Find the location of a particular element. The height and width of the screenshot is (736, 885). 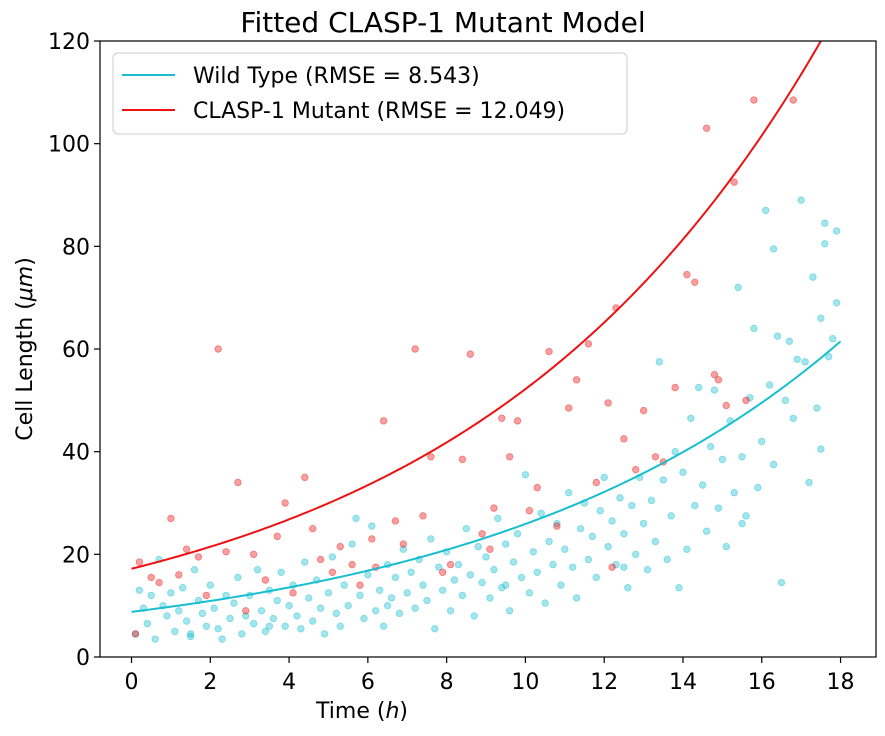

legend-label-wild-type: Wild Type (RMSE = 8.543) is located at coordinates (336, 76).